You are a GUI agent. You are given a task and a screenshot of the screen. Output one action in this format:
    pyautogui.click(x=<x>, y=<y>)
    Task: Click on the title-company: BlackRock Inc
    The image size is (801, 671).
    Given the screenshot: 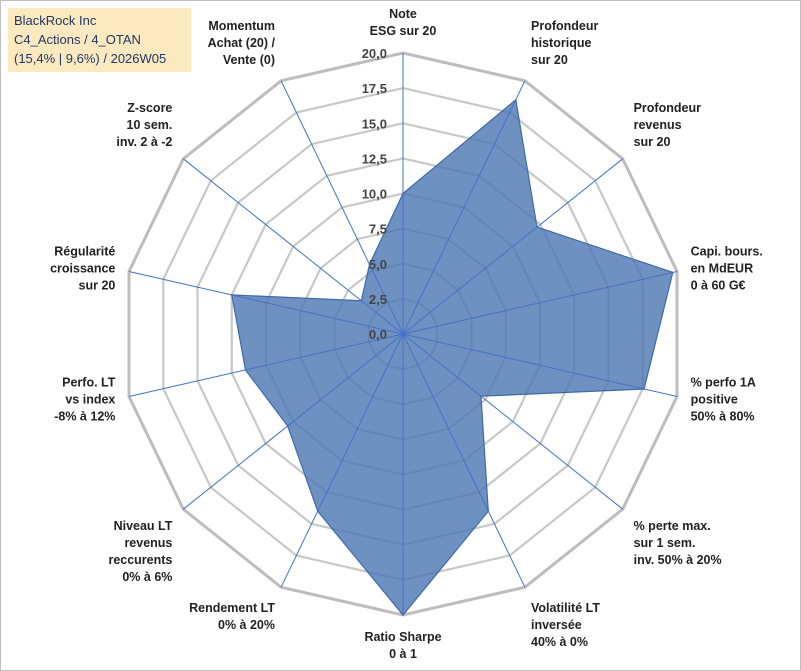 What is the action you would take?
    pyautogui.click(x=55, y=20)
    